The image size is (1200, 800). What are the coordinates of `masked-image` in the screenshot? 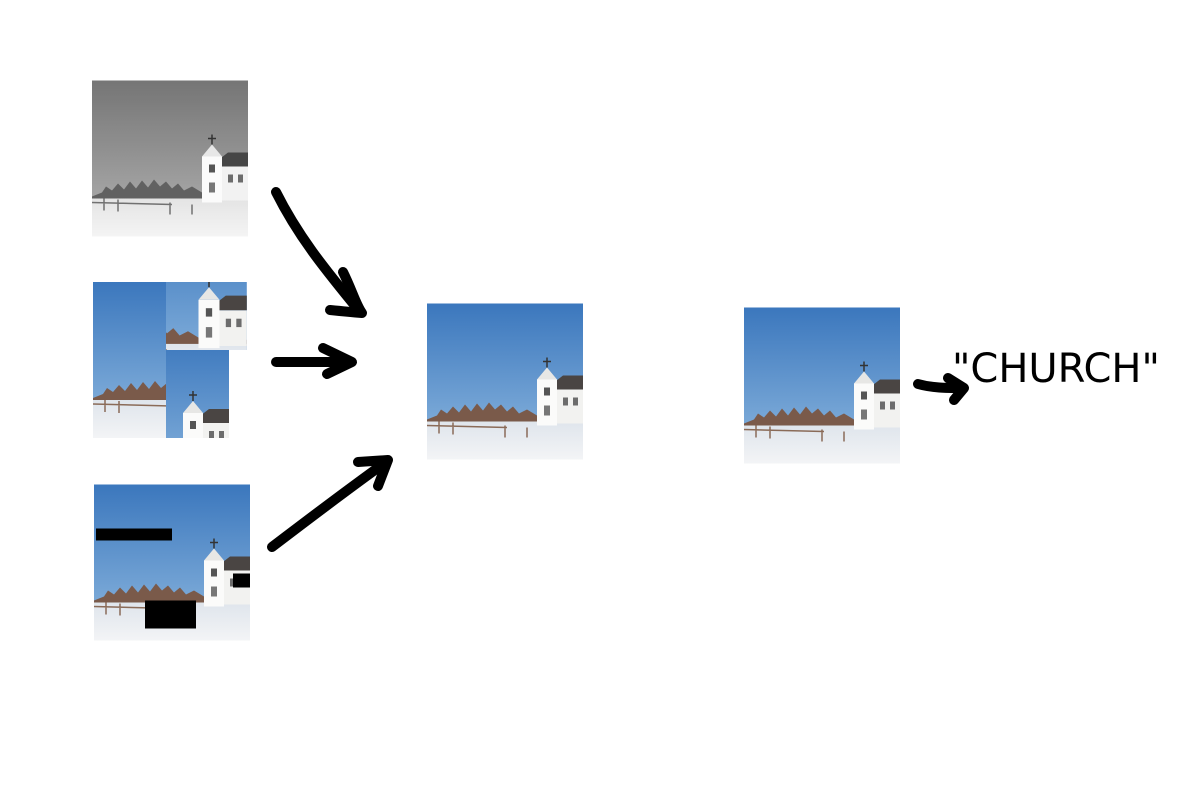 It's located at (172, 562).